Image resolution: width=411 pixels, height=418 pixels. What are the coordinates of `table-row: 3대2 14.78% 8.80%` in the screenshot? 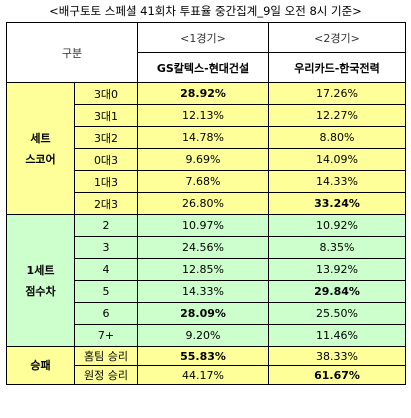 It's located at (206, 137).